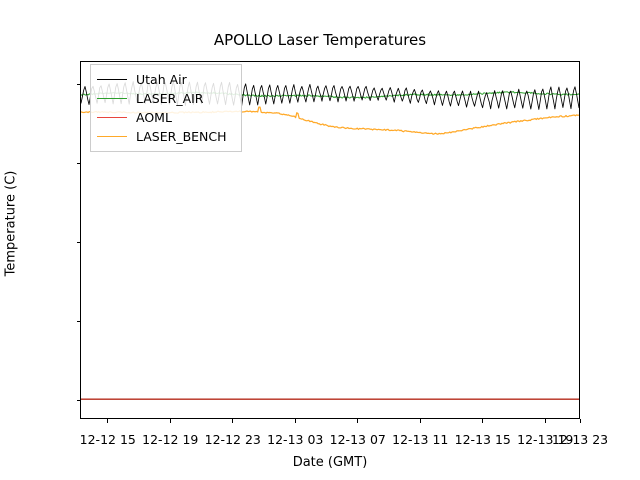  I want to click on x-tick-label: 12-13 11, so click(420, 439).